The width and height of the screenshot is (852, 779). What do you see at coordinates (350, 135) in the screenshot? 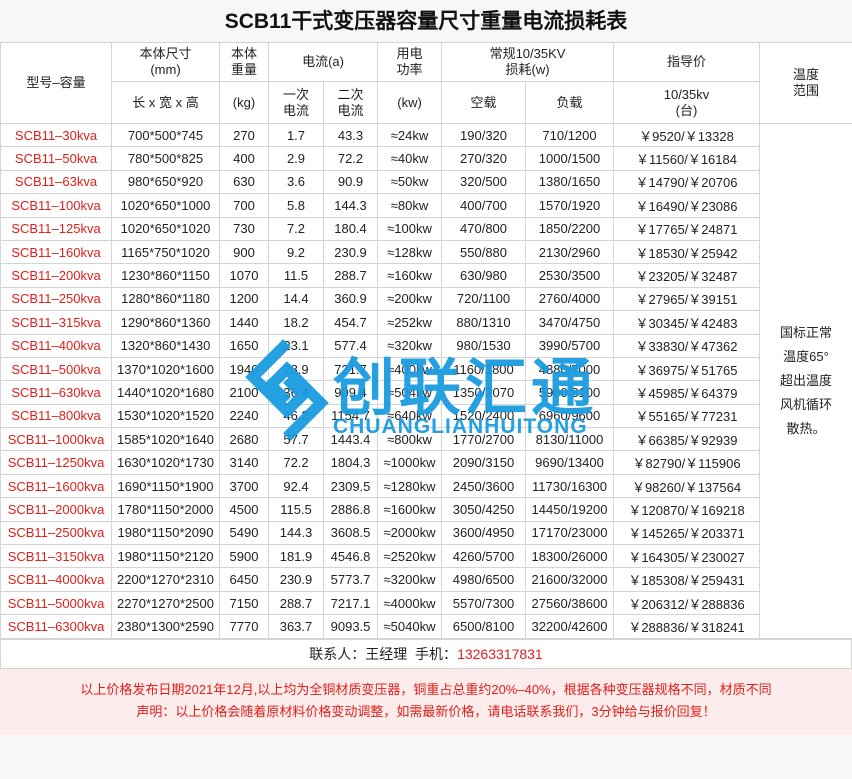
I see `cell-secondary-current: 43.3` at bounding box center [350, 135].